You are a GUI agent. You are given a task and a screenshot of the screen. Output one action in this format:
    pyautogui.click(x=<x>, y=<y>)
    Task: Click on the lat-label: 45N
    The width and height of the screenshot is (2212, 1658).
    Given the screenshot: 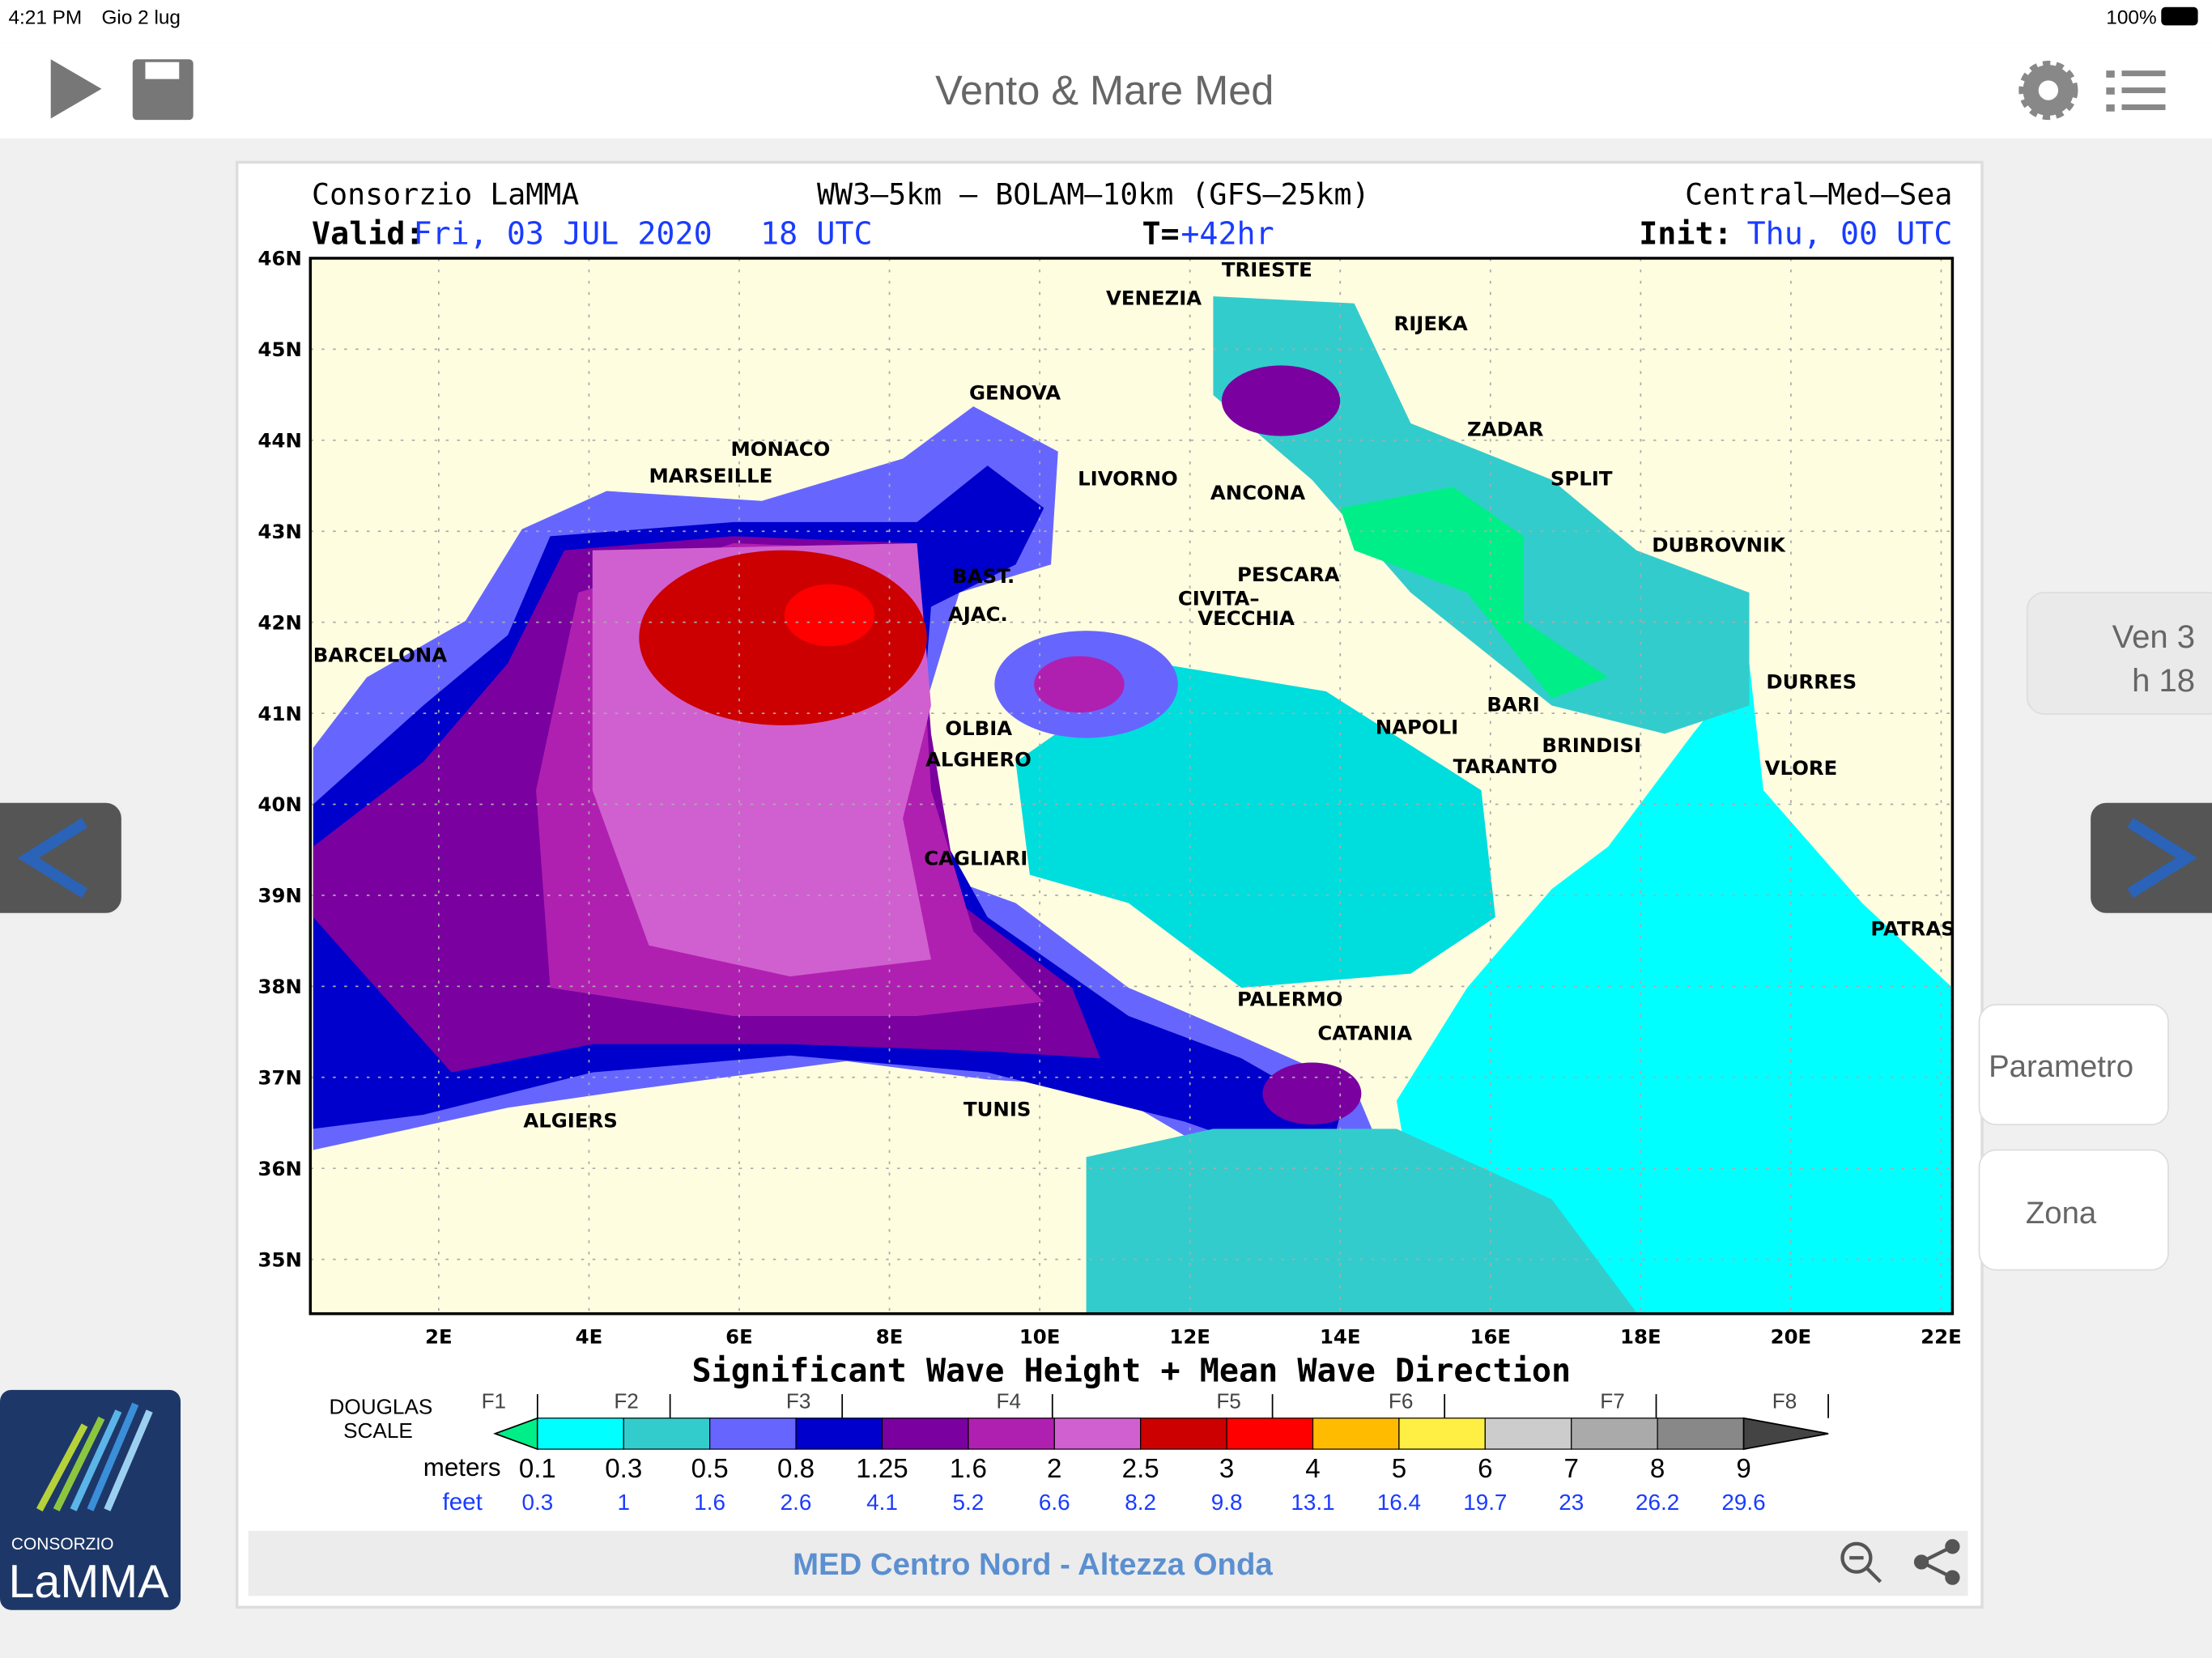 What is the action you would take?
    pyautogui.click(x=280, y=349)
    